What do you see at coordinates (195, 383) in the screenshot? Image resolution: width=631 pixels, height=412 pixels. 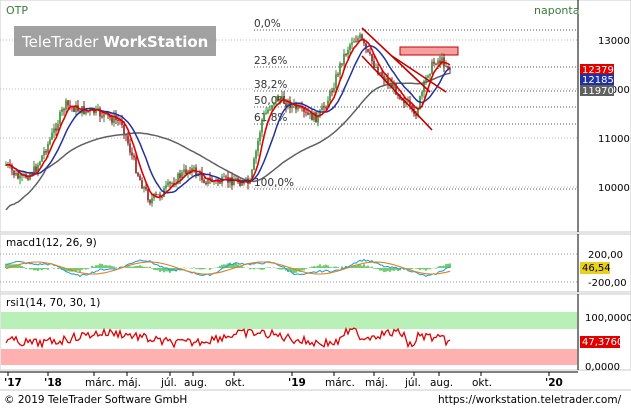 I see `x-tick-label: aug.` at bounding box center [195, 383].